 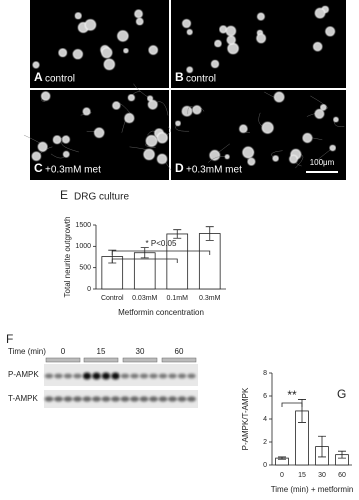 What do you see at coordinates (265, 419) in the screenshot?
I see `y-tick-label: 4` at bounding box center [265, 419].